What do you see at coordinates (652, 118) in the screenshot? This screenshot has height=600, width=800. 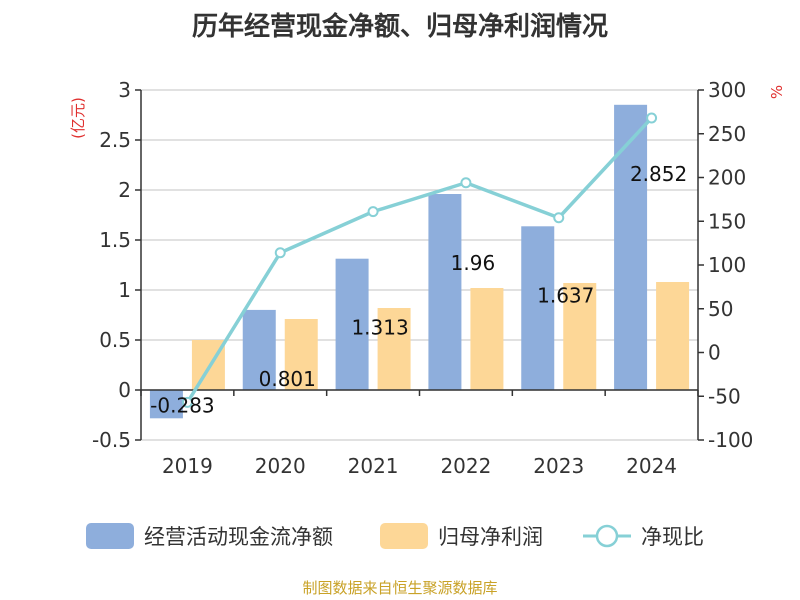 I see `ratio-point-2024` at bounding box center [652, 118].